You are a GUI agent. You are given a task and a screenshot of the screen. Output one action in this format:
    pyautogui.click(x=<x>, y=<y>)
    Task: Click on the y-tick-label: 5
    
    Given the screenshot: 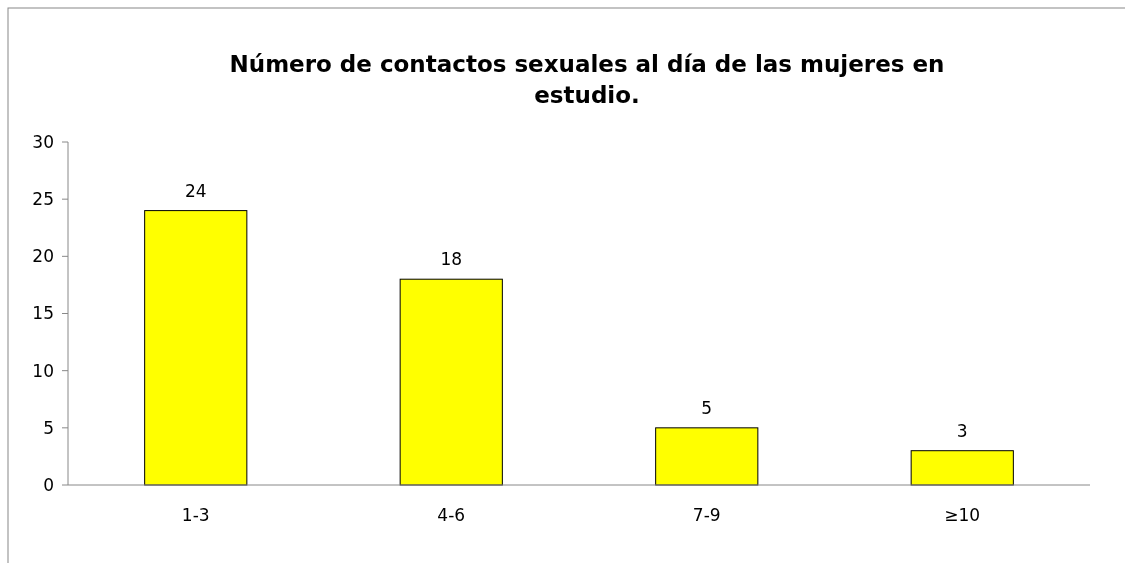 What is the action you would take?
    pyautogui.click(x=48, y=427)
    